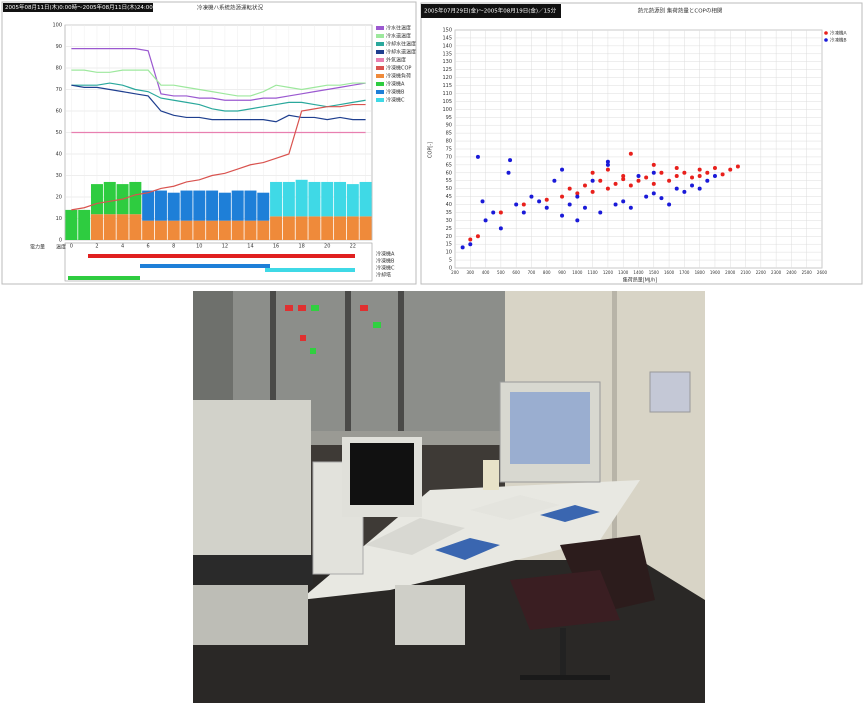 This screenshot has width=864, height=703. Describe the element at coordinates (684, 272) in the screenshot. I see `x-tick-label: 1700` at that location.